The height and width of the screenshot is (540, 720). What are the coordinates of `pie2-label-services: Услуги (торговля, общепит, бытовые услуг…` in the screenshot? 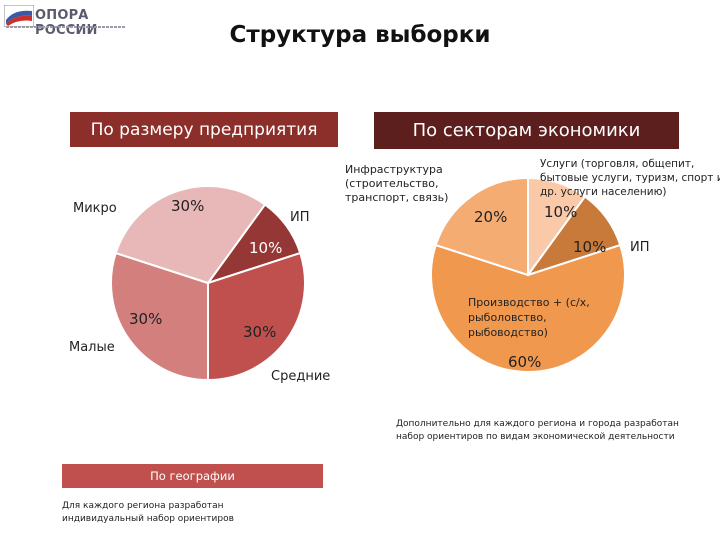 It's located at (630, 178).